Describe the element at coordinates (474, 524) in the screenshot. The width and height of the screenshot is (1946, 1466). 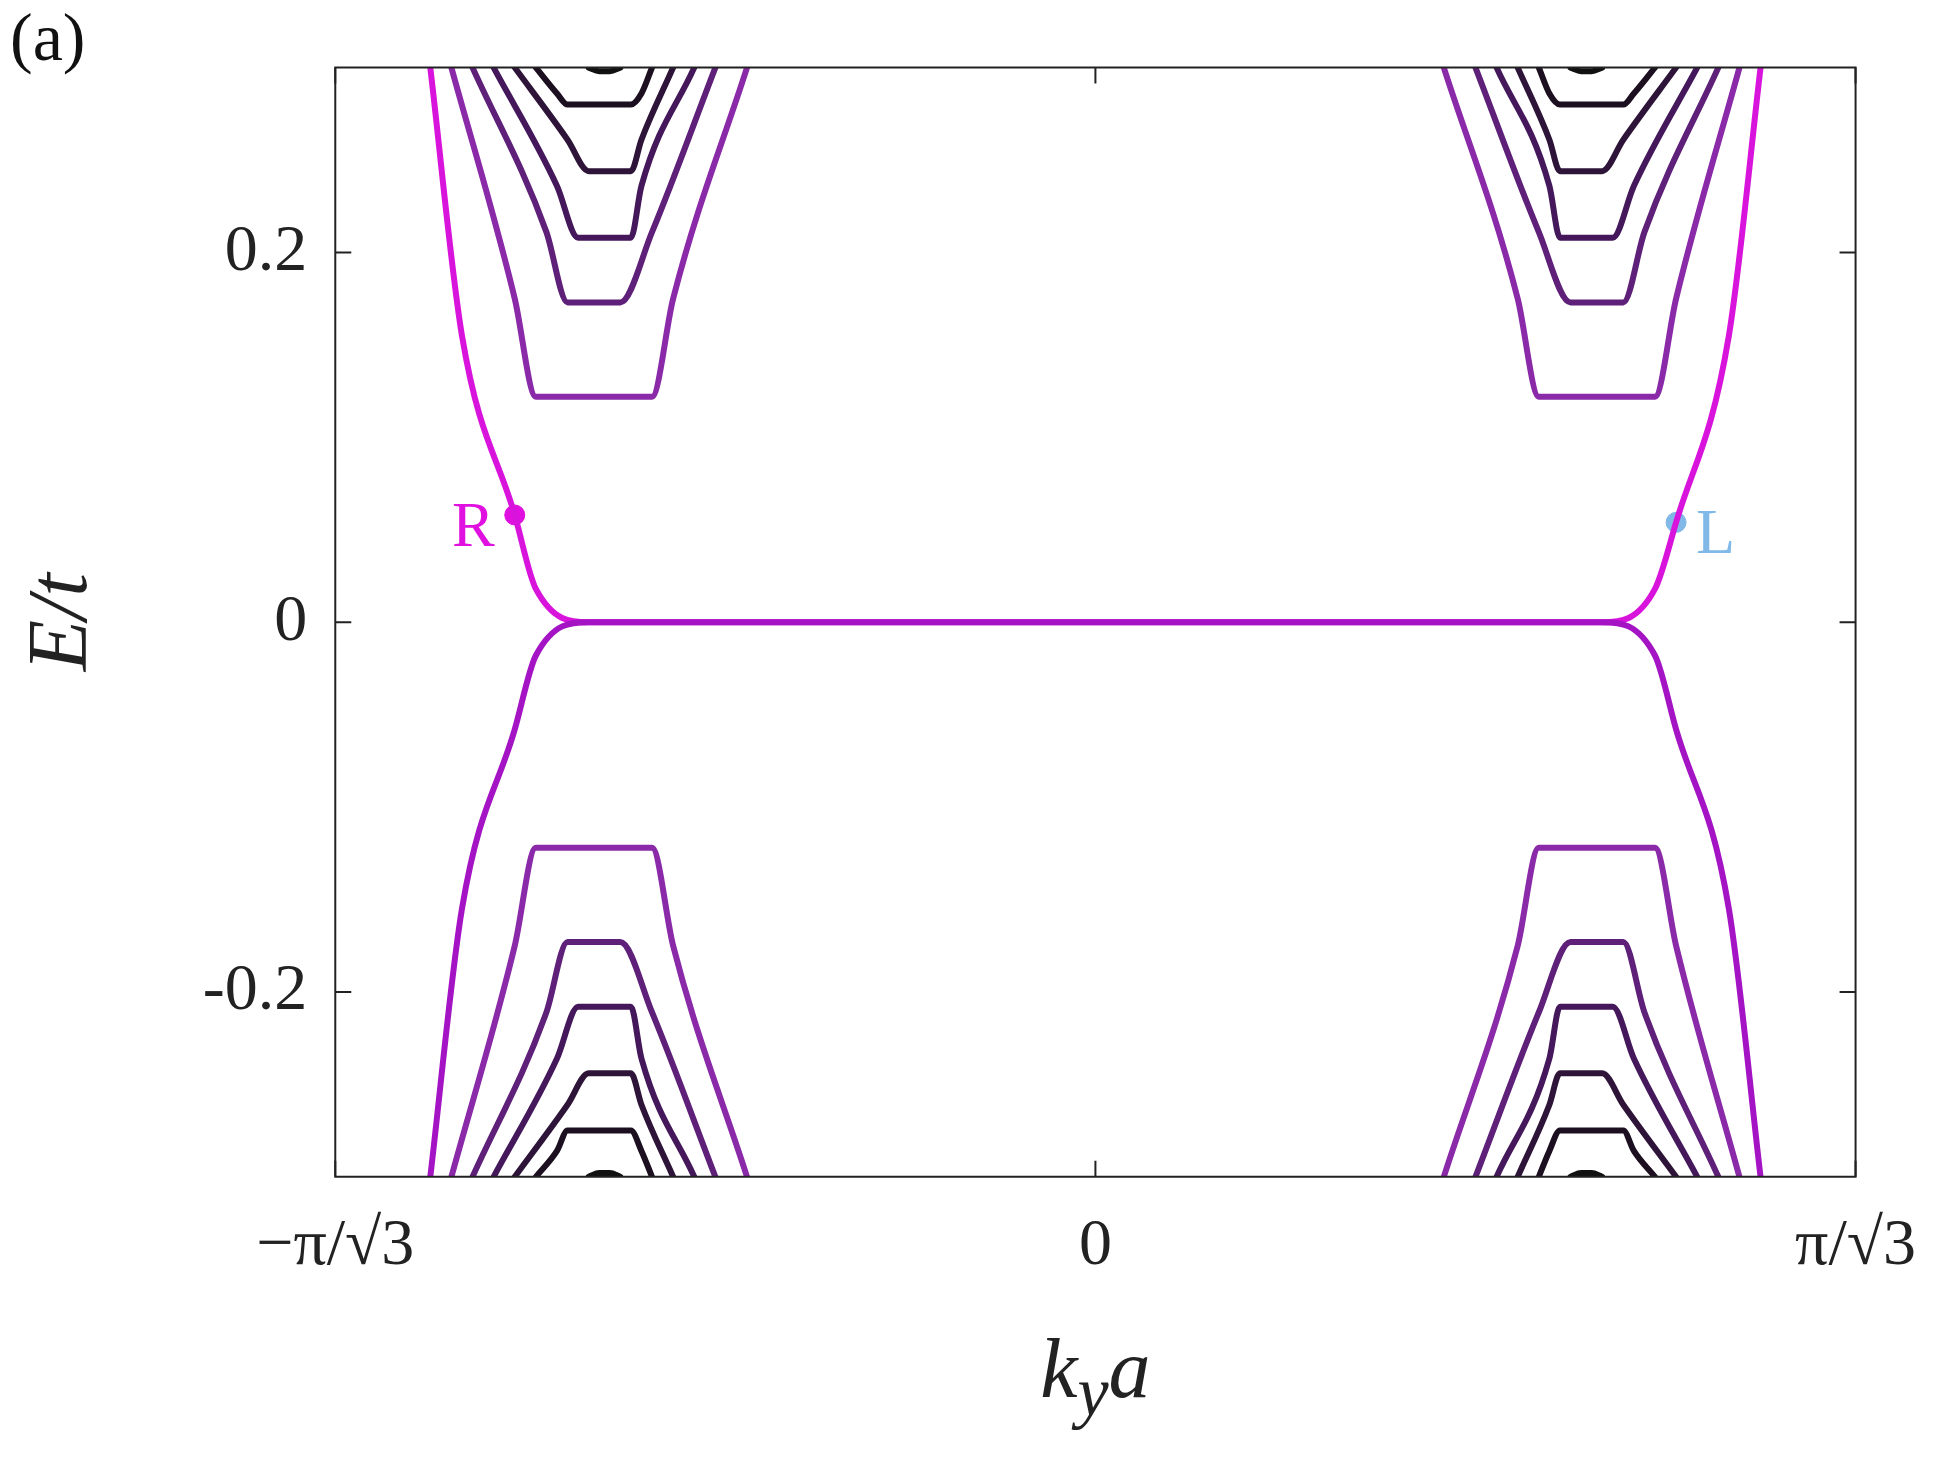
I see `series-label: R` at that location.